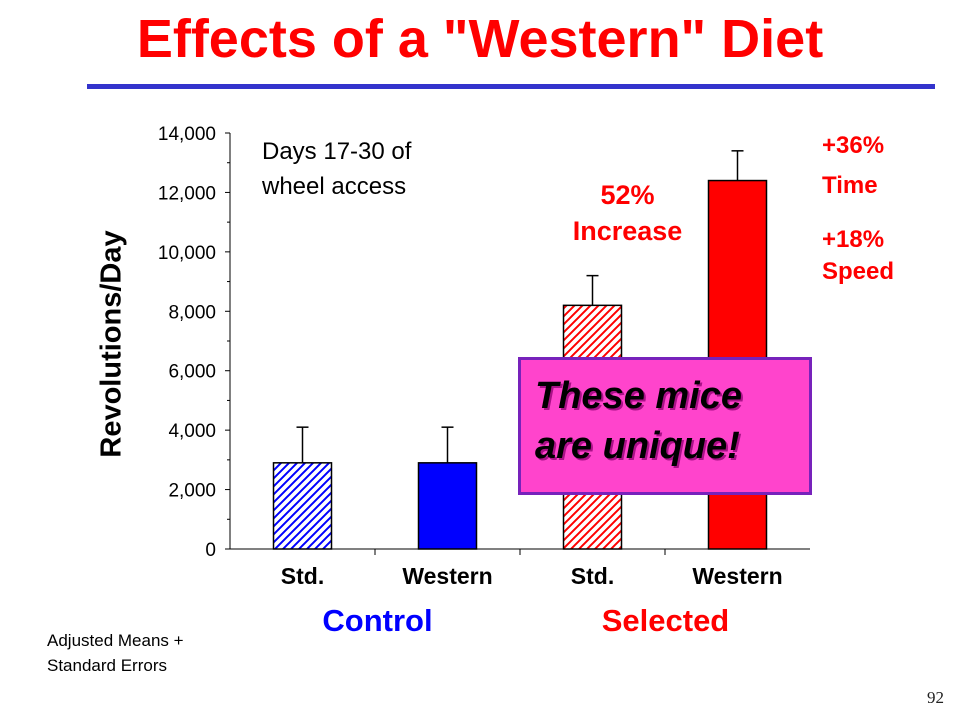 This screenshot has width=960, height=720. I want to click on group-label-selected: Selected, so click(665, 620).